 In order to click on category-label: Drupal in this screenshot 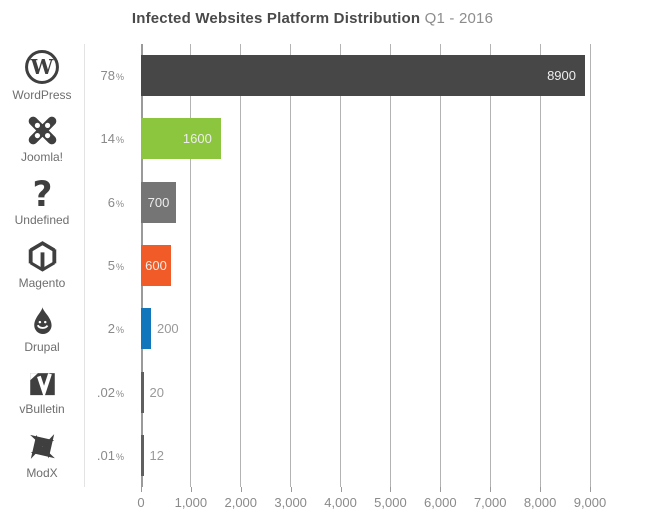, I will do `click(42, 346)`.